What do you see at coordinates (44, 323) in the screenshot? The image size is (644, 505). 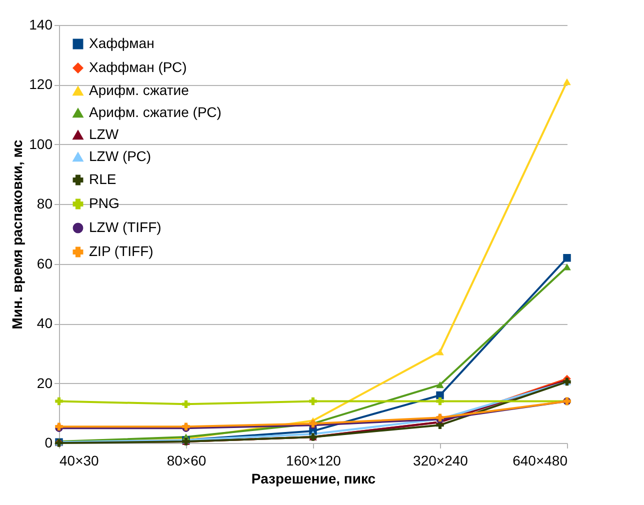 I see `y-tick-label: 40` at bounding box center [44, 323].